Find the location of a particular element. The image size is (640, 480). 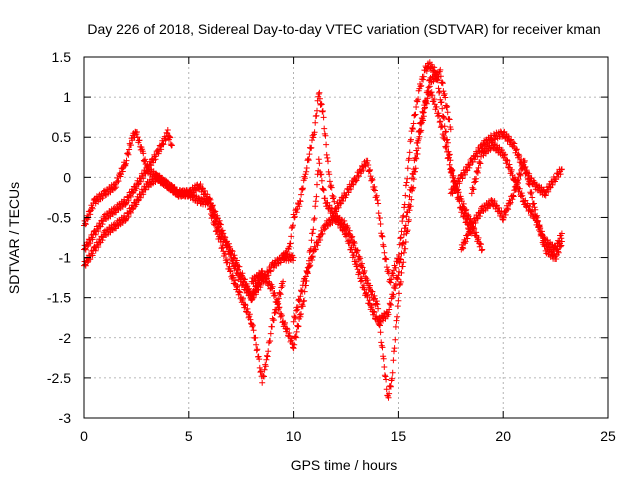

x-tick-label: 0 is located at coordinates (84, 436).